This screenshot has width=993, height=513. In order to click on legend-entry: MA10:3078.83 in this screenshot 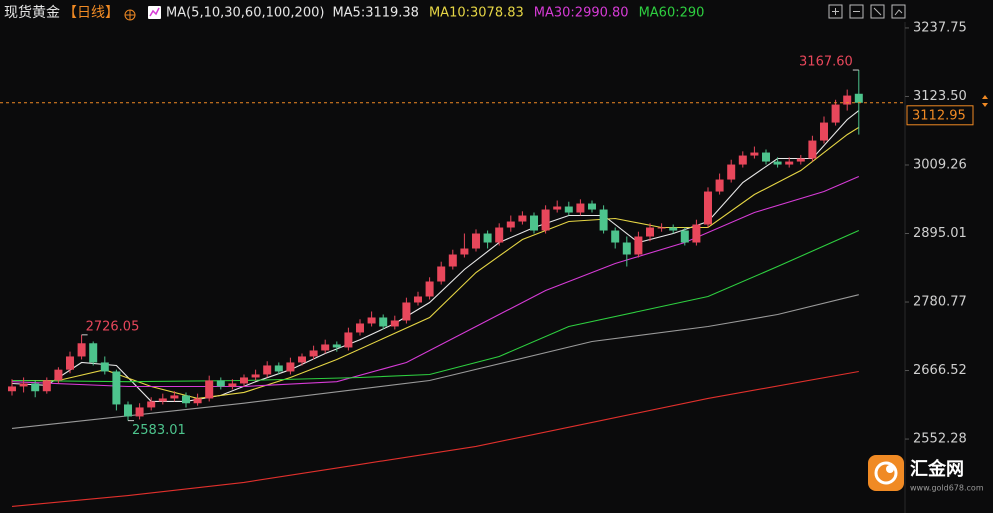, I will do `click(476, 13)`.